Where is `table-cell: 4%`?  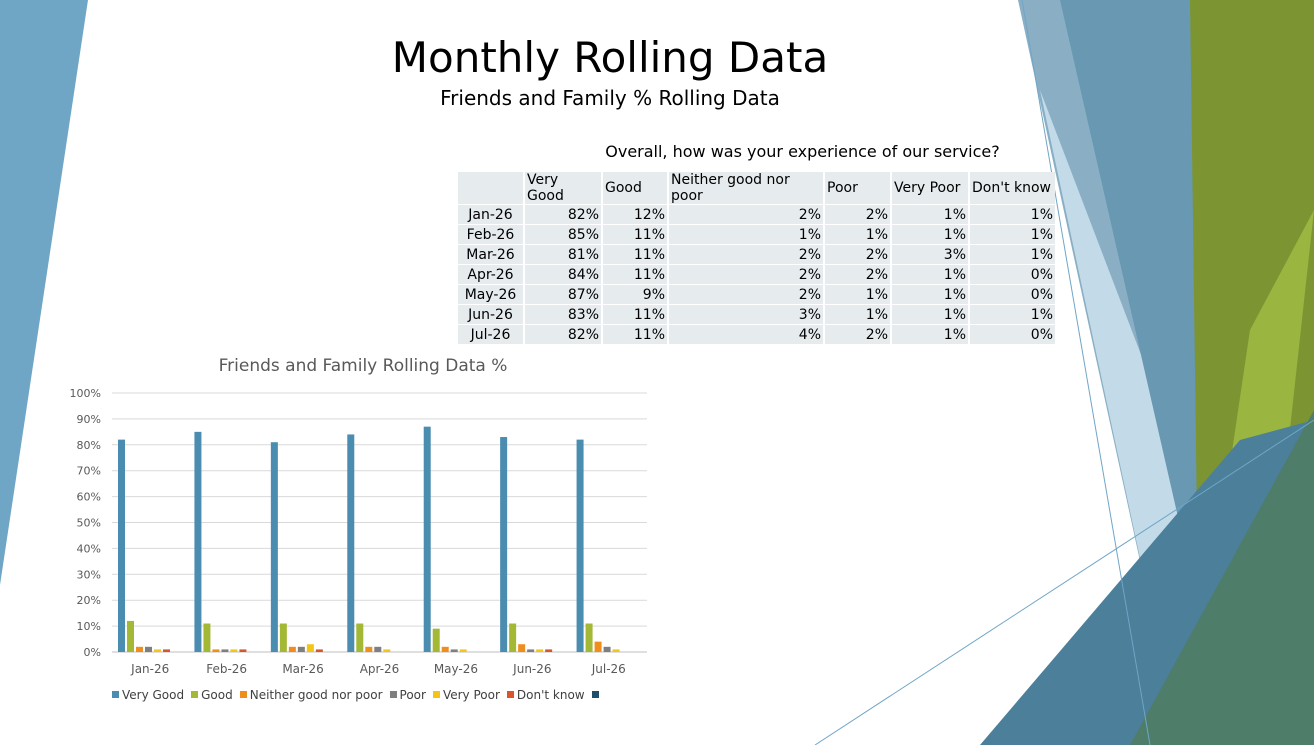
table-cell: 4% is located at coordinates (746, 334).